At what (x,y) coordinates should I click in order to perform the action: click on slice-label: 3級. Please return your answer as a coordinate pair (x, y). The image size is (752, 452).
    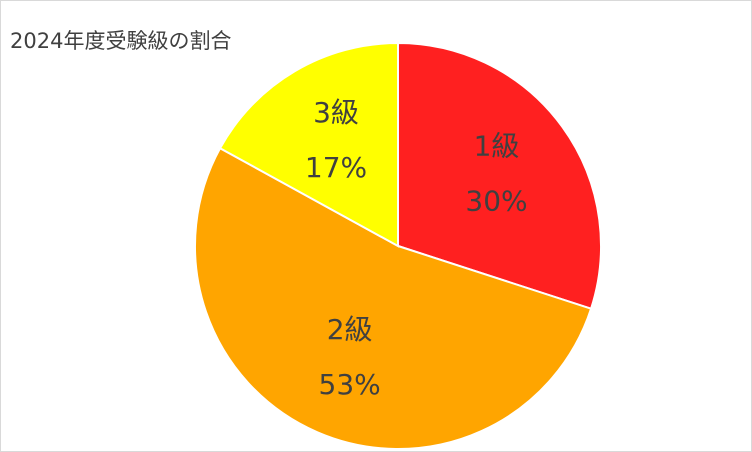
    Looking at the image, I should click on (336, 112).